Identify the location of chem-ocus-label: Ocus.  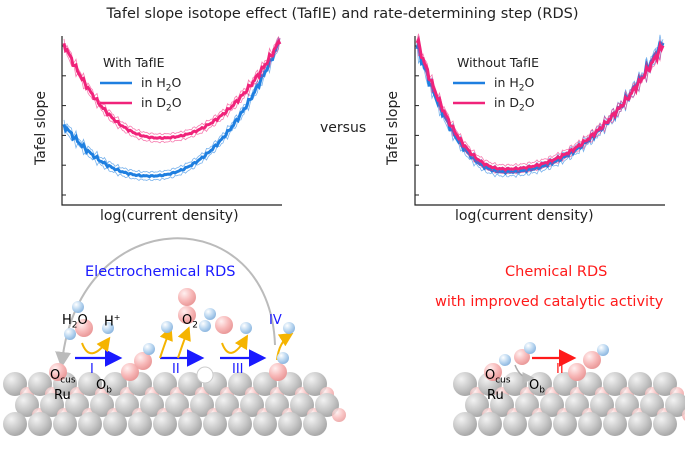
(498, 377).